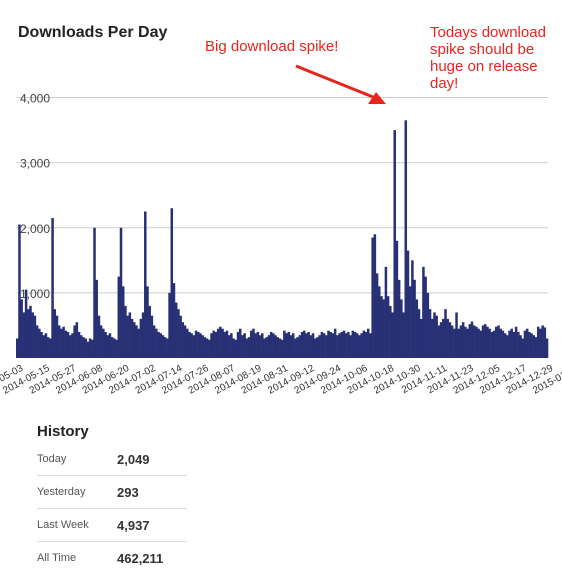 The height and width of the screenshot is (584, 562). What do you see at coordinates (112, 525) in the screenshot?
I see `history-row-last-week: Last Week 4,937` at bounding box center [112, 525].